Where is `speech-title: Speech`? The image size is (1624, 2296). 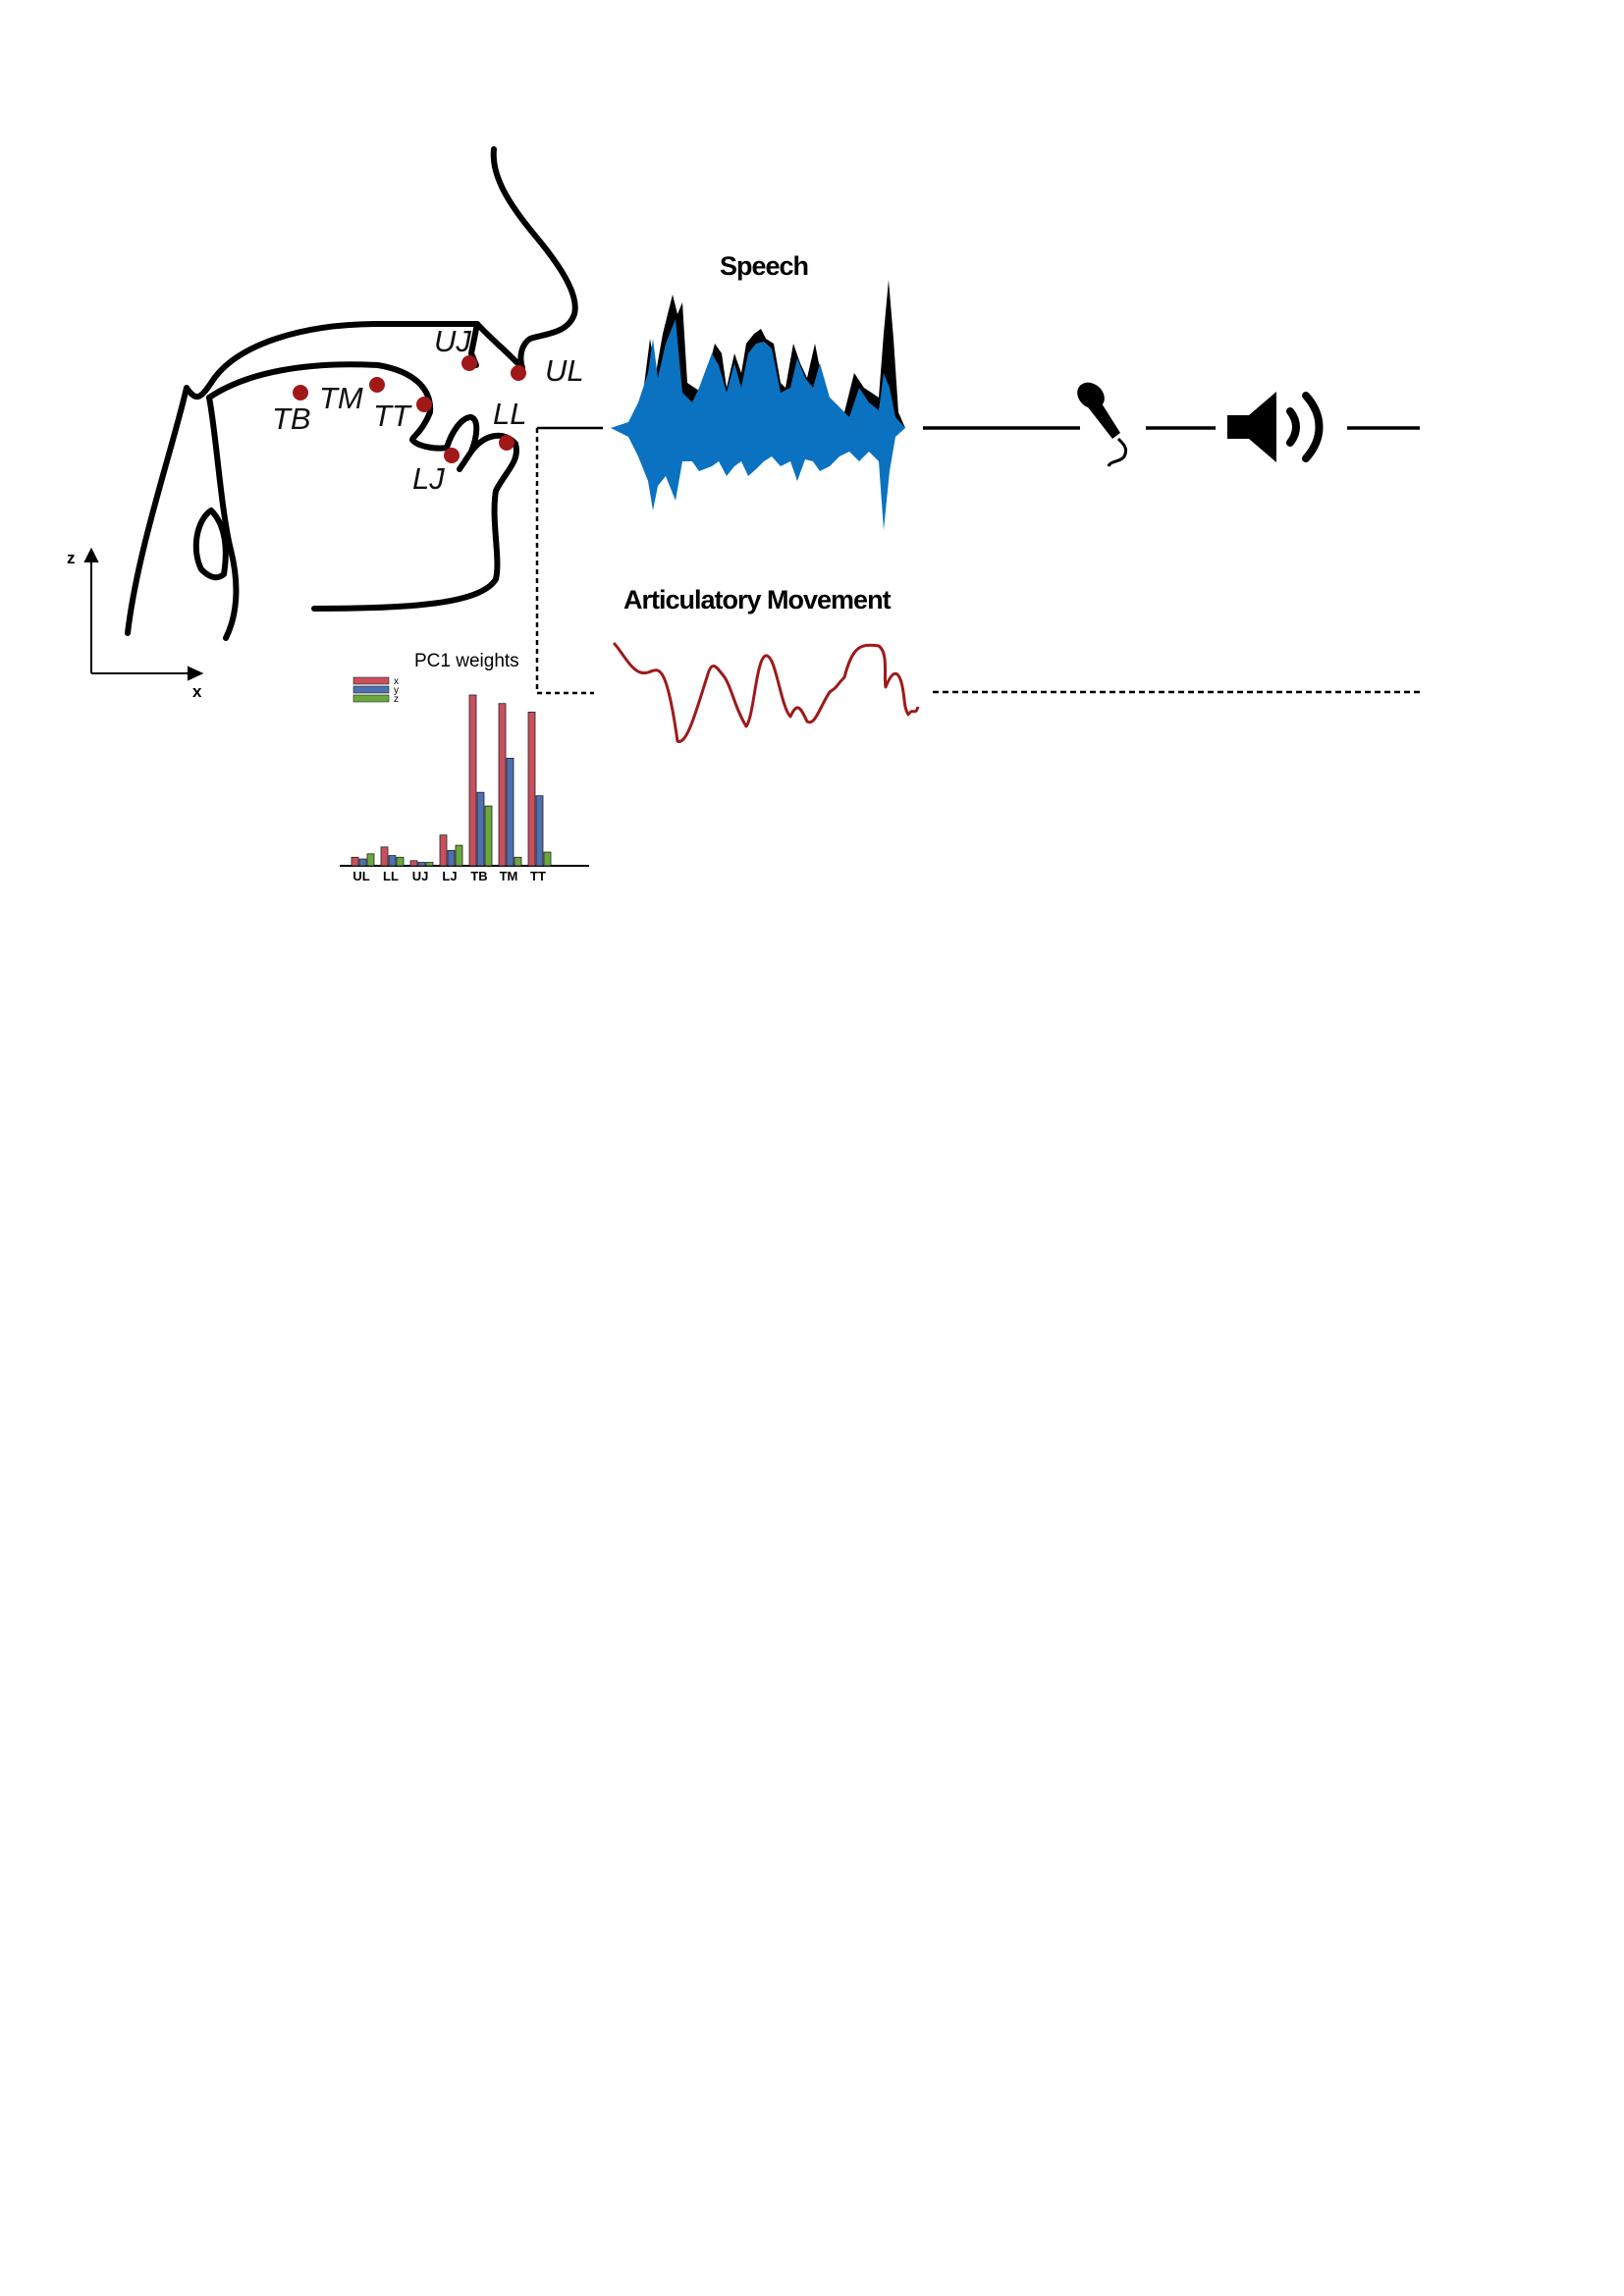 speech-title: Speech is located at coordinates (764, 266).